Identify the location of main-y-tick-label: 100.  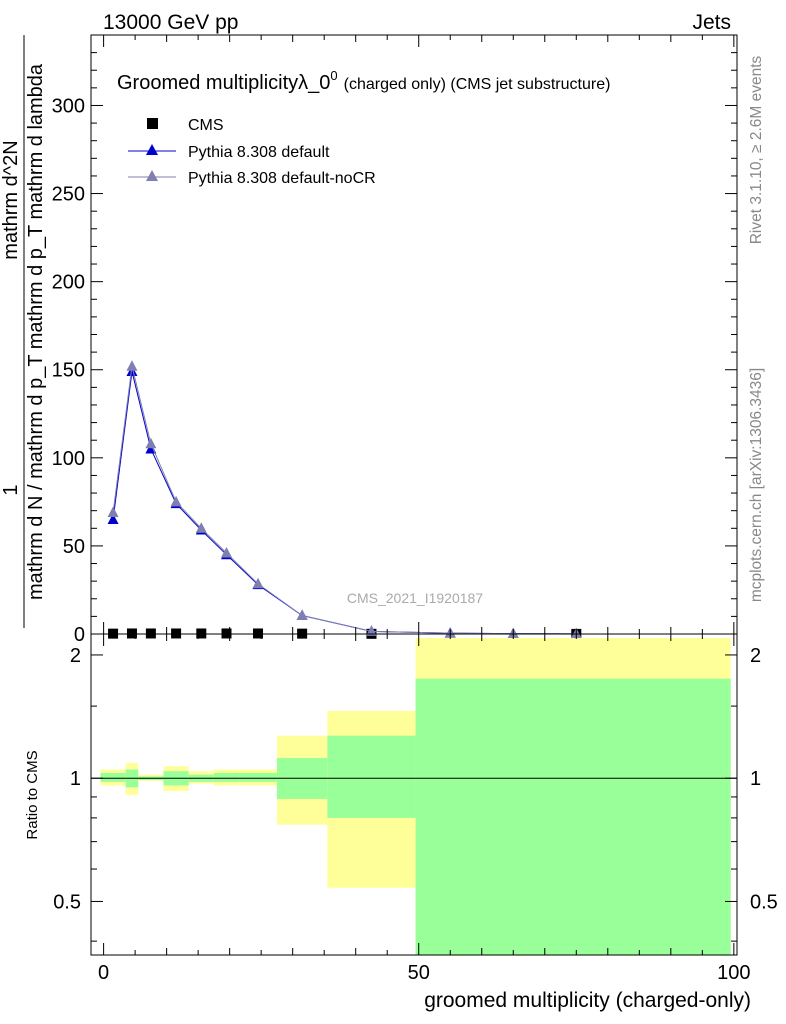
(68, 459).